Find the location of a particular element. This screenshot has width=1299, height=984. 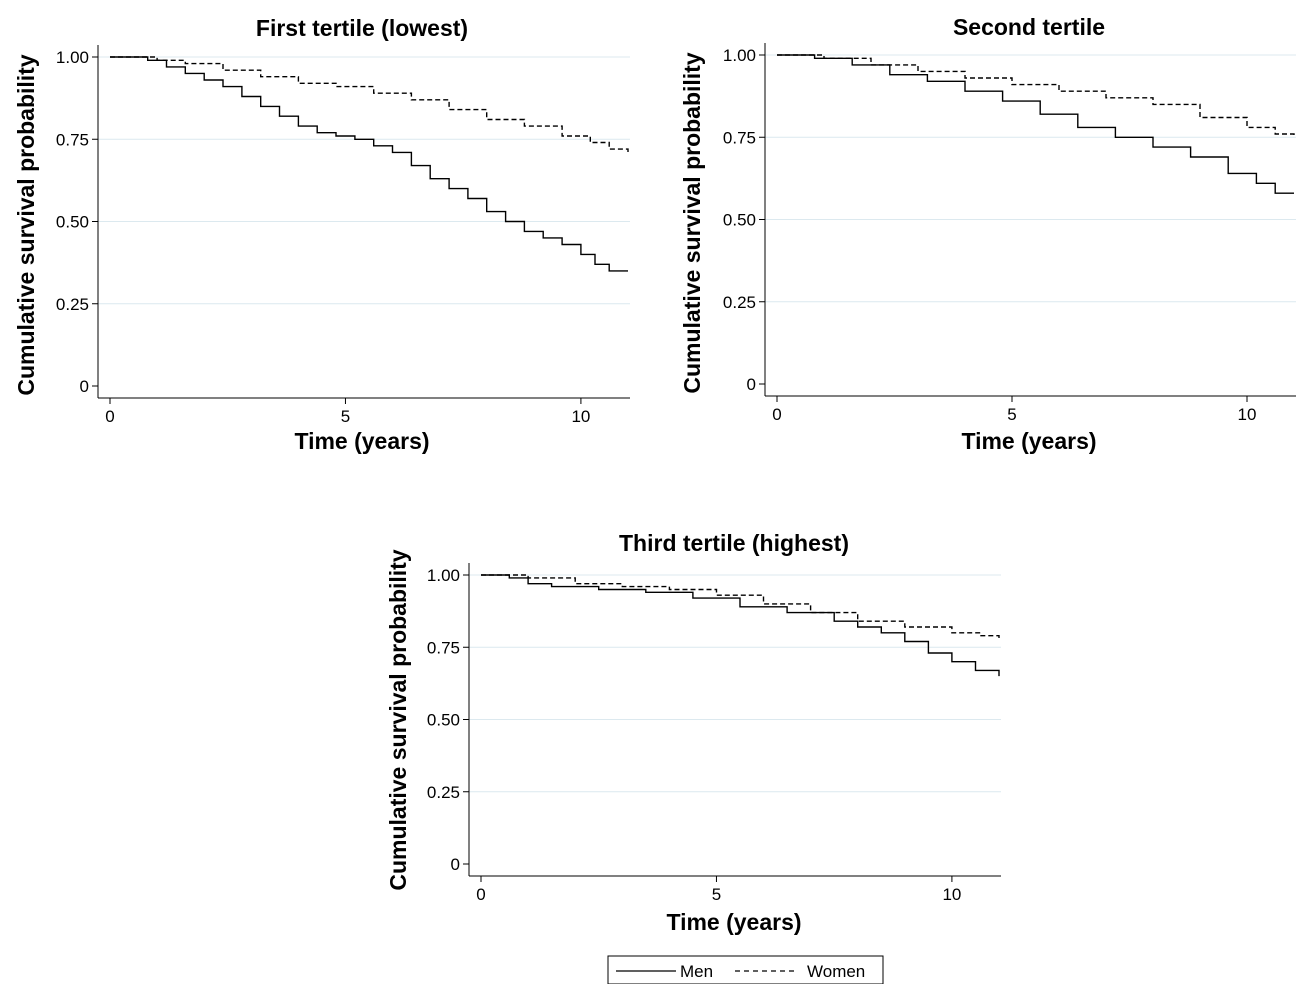

panel-title: Third tertile (highest) is located at coordinates (734, 543).